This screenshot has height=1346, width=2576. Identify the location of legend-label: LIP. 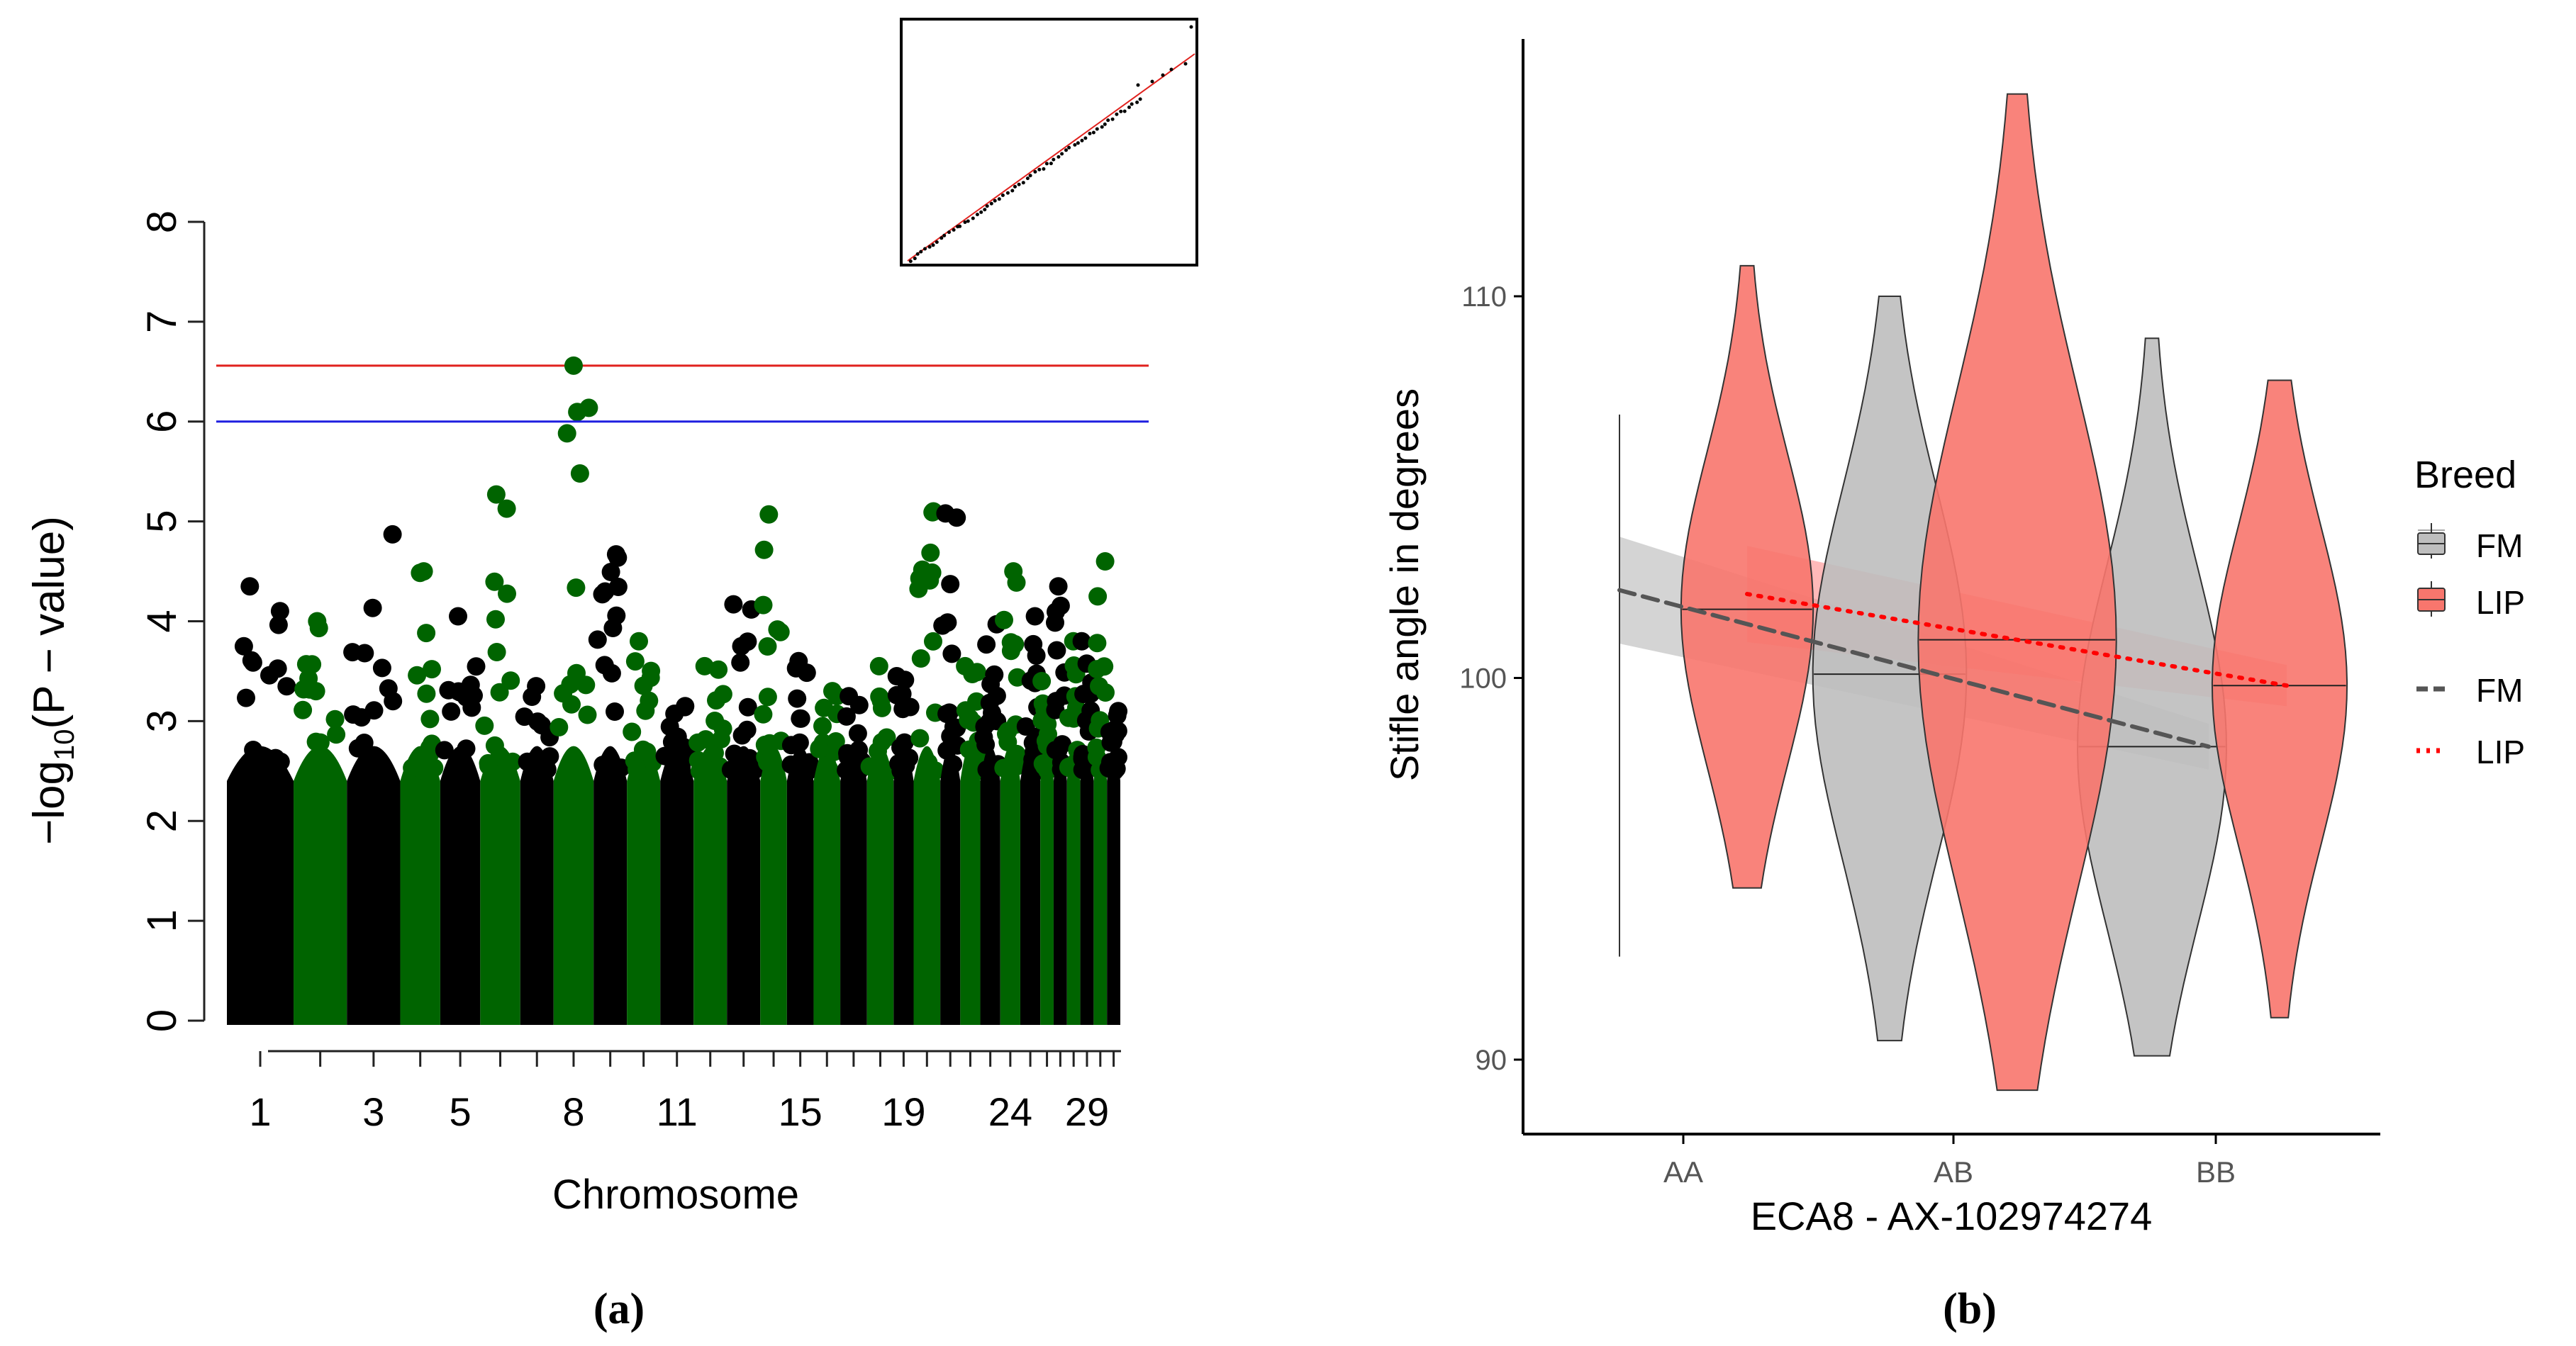
(2500, 752).